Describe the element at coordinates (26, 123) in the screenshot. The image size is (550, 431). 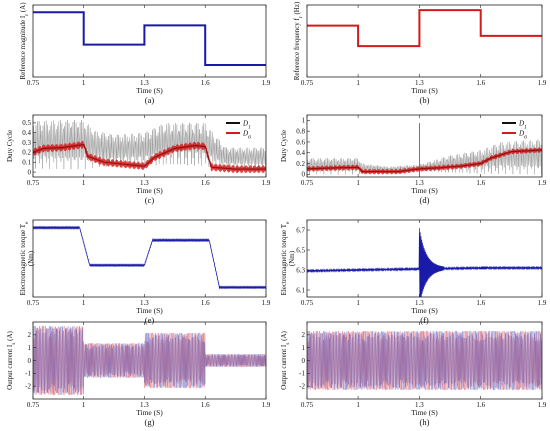
I see `y-tick-label: 0.5` at that location.